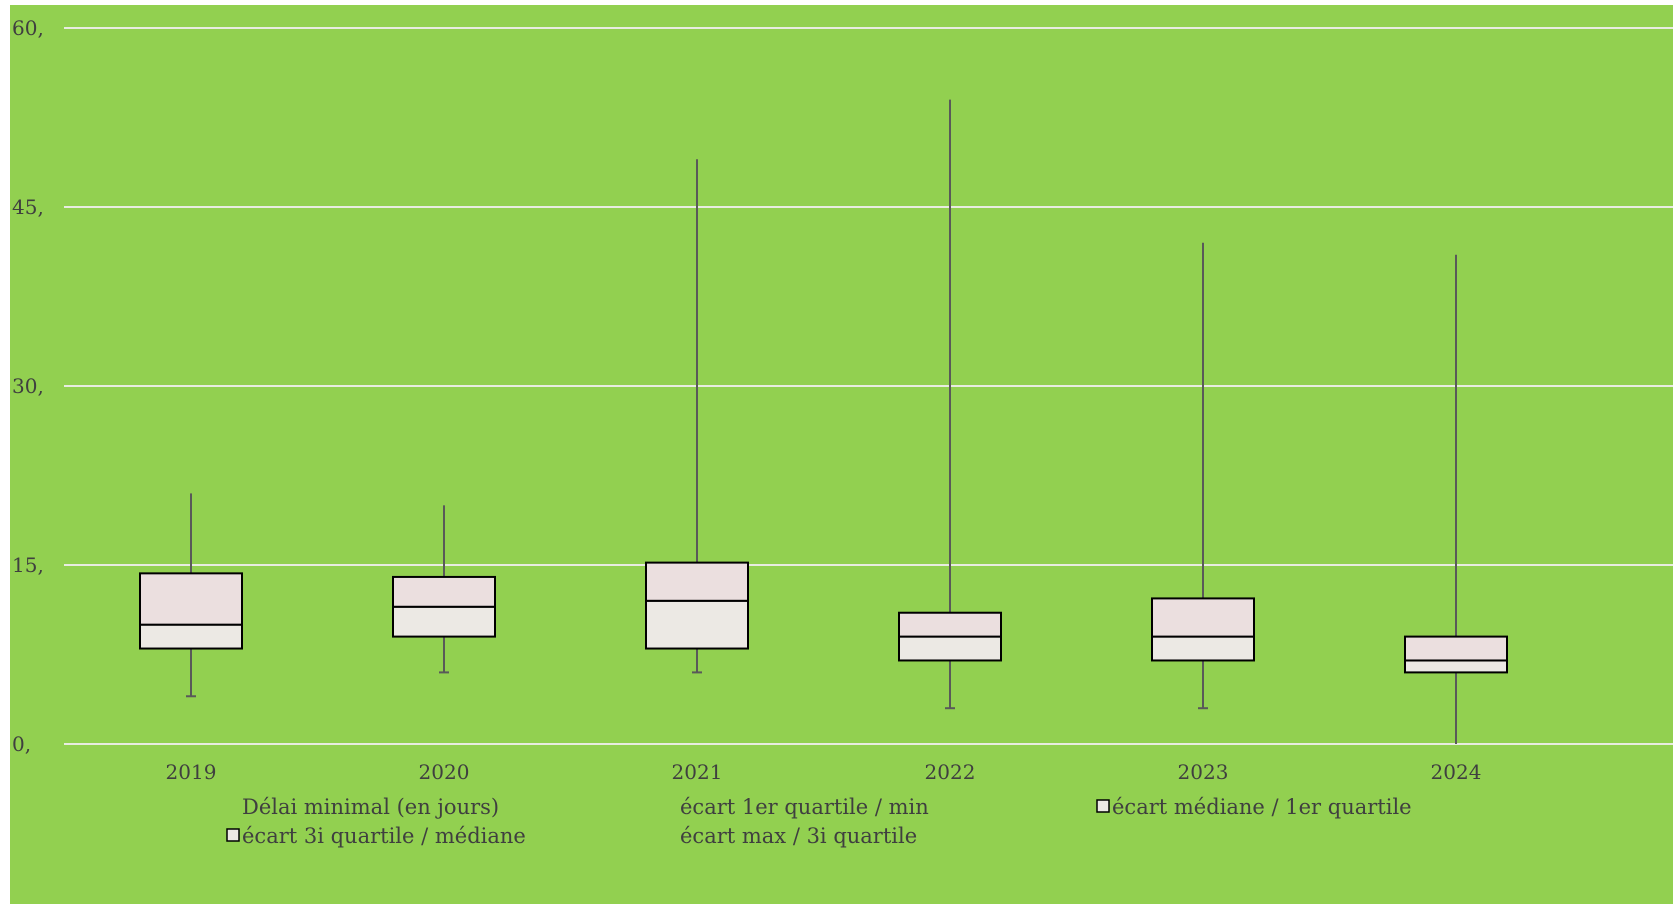  What do you see at coordinates (697, 416) in the screenshot?
I see `box-2021` at bounding box center [697, 416].